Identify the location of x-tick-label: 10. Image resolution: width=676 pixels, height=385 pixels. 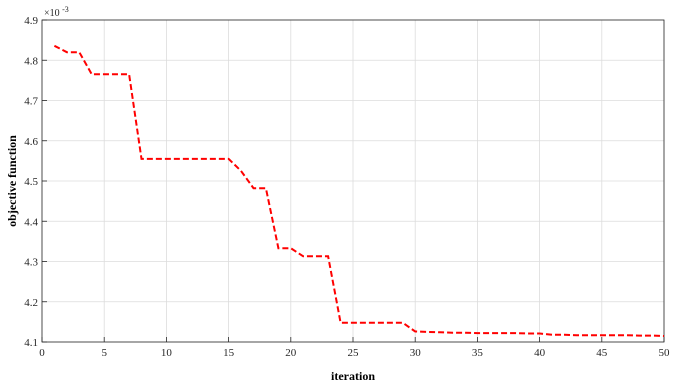
(167, 353).